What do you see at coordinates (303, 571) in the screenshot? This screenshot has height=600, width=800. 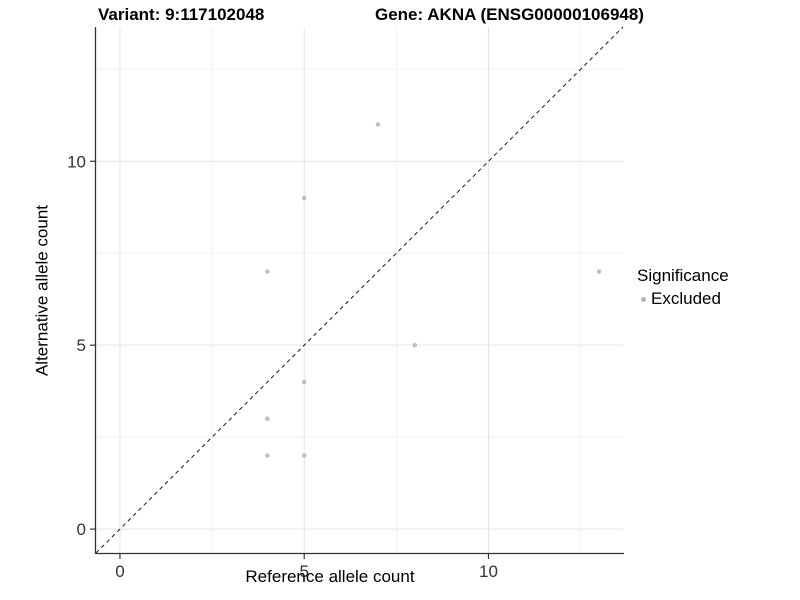 I see `x-tick-label: 5` at bounding box center [303, 571].